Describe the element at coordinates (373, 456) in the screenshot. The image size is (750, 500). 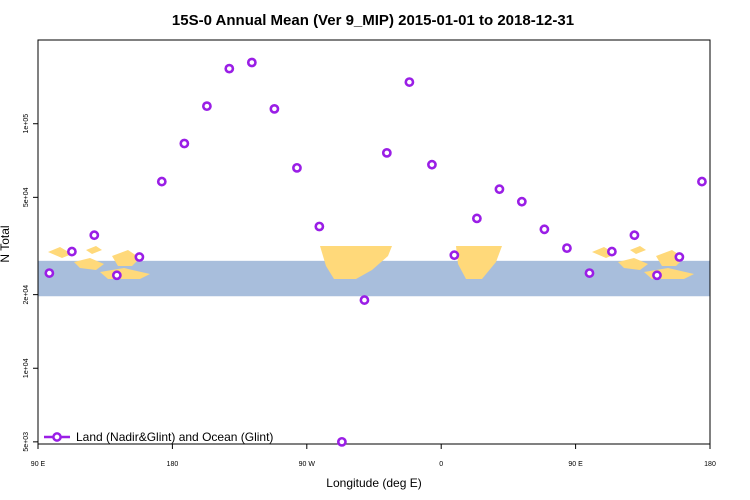
I see `x-axis: 90 E 180 90 W 0 90 E 180` at that location.